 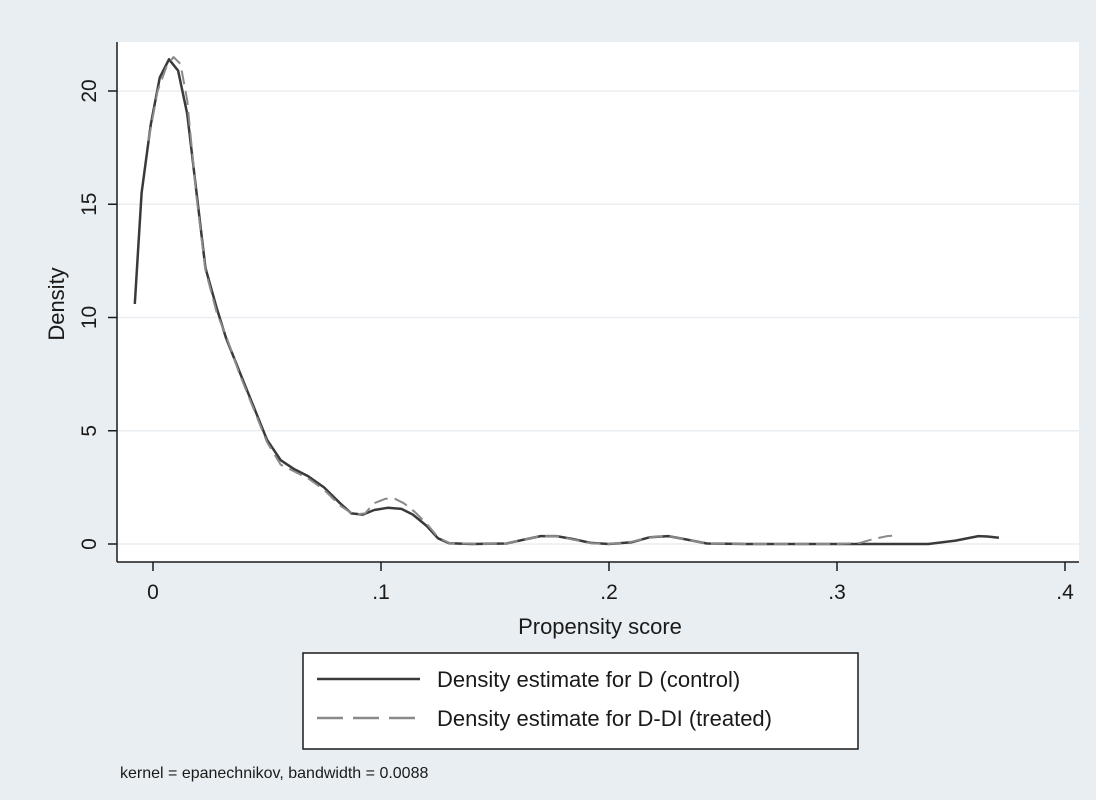 I want to click on y-tick-label-3: 15, so click(x=89, y=204).